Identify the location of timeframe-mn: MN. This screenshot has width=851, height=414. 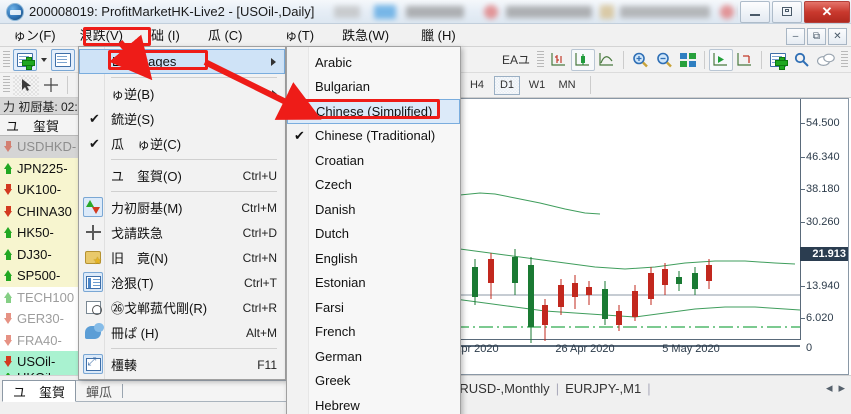
(567, 85).